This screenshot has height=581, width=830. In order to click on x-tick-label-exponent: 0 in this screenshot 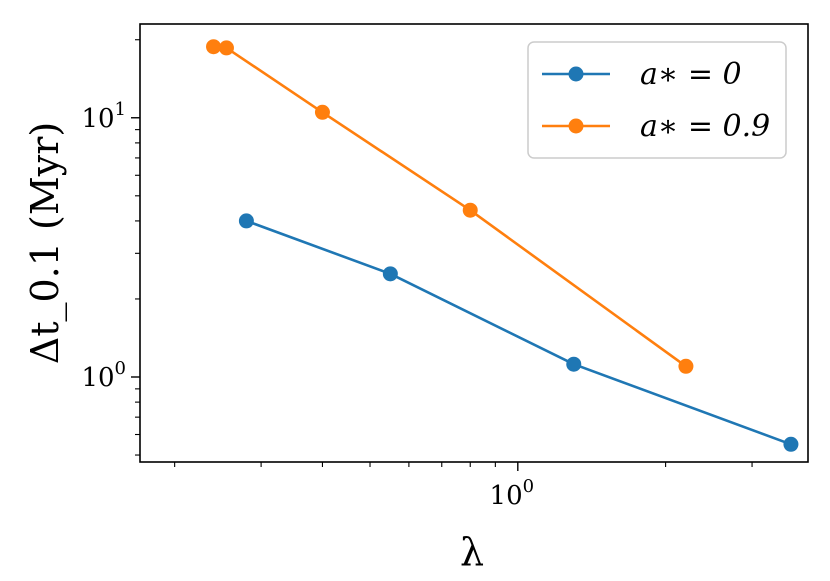, I will do `click(528, 486)`.